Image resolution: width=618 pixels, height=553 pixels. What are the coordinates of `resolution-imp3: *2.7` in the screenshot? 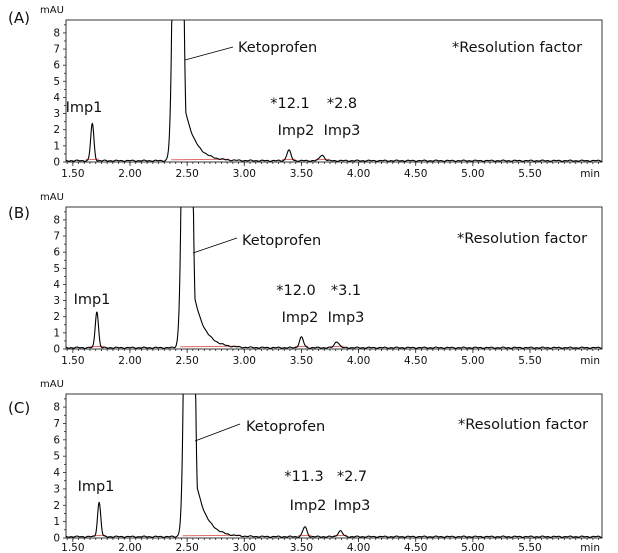 It's located at (352, 477).